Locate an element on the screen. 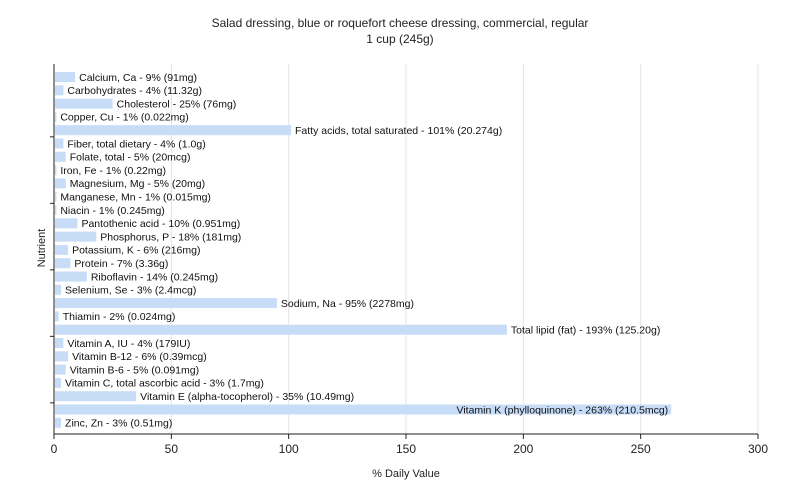 The width and height of the screenshot is (800, 500). x-tick-label: 0 is located at coordinates (54, 449).